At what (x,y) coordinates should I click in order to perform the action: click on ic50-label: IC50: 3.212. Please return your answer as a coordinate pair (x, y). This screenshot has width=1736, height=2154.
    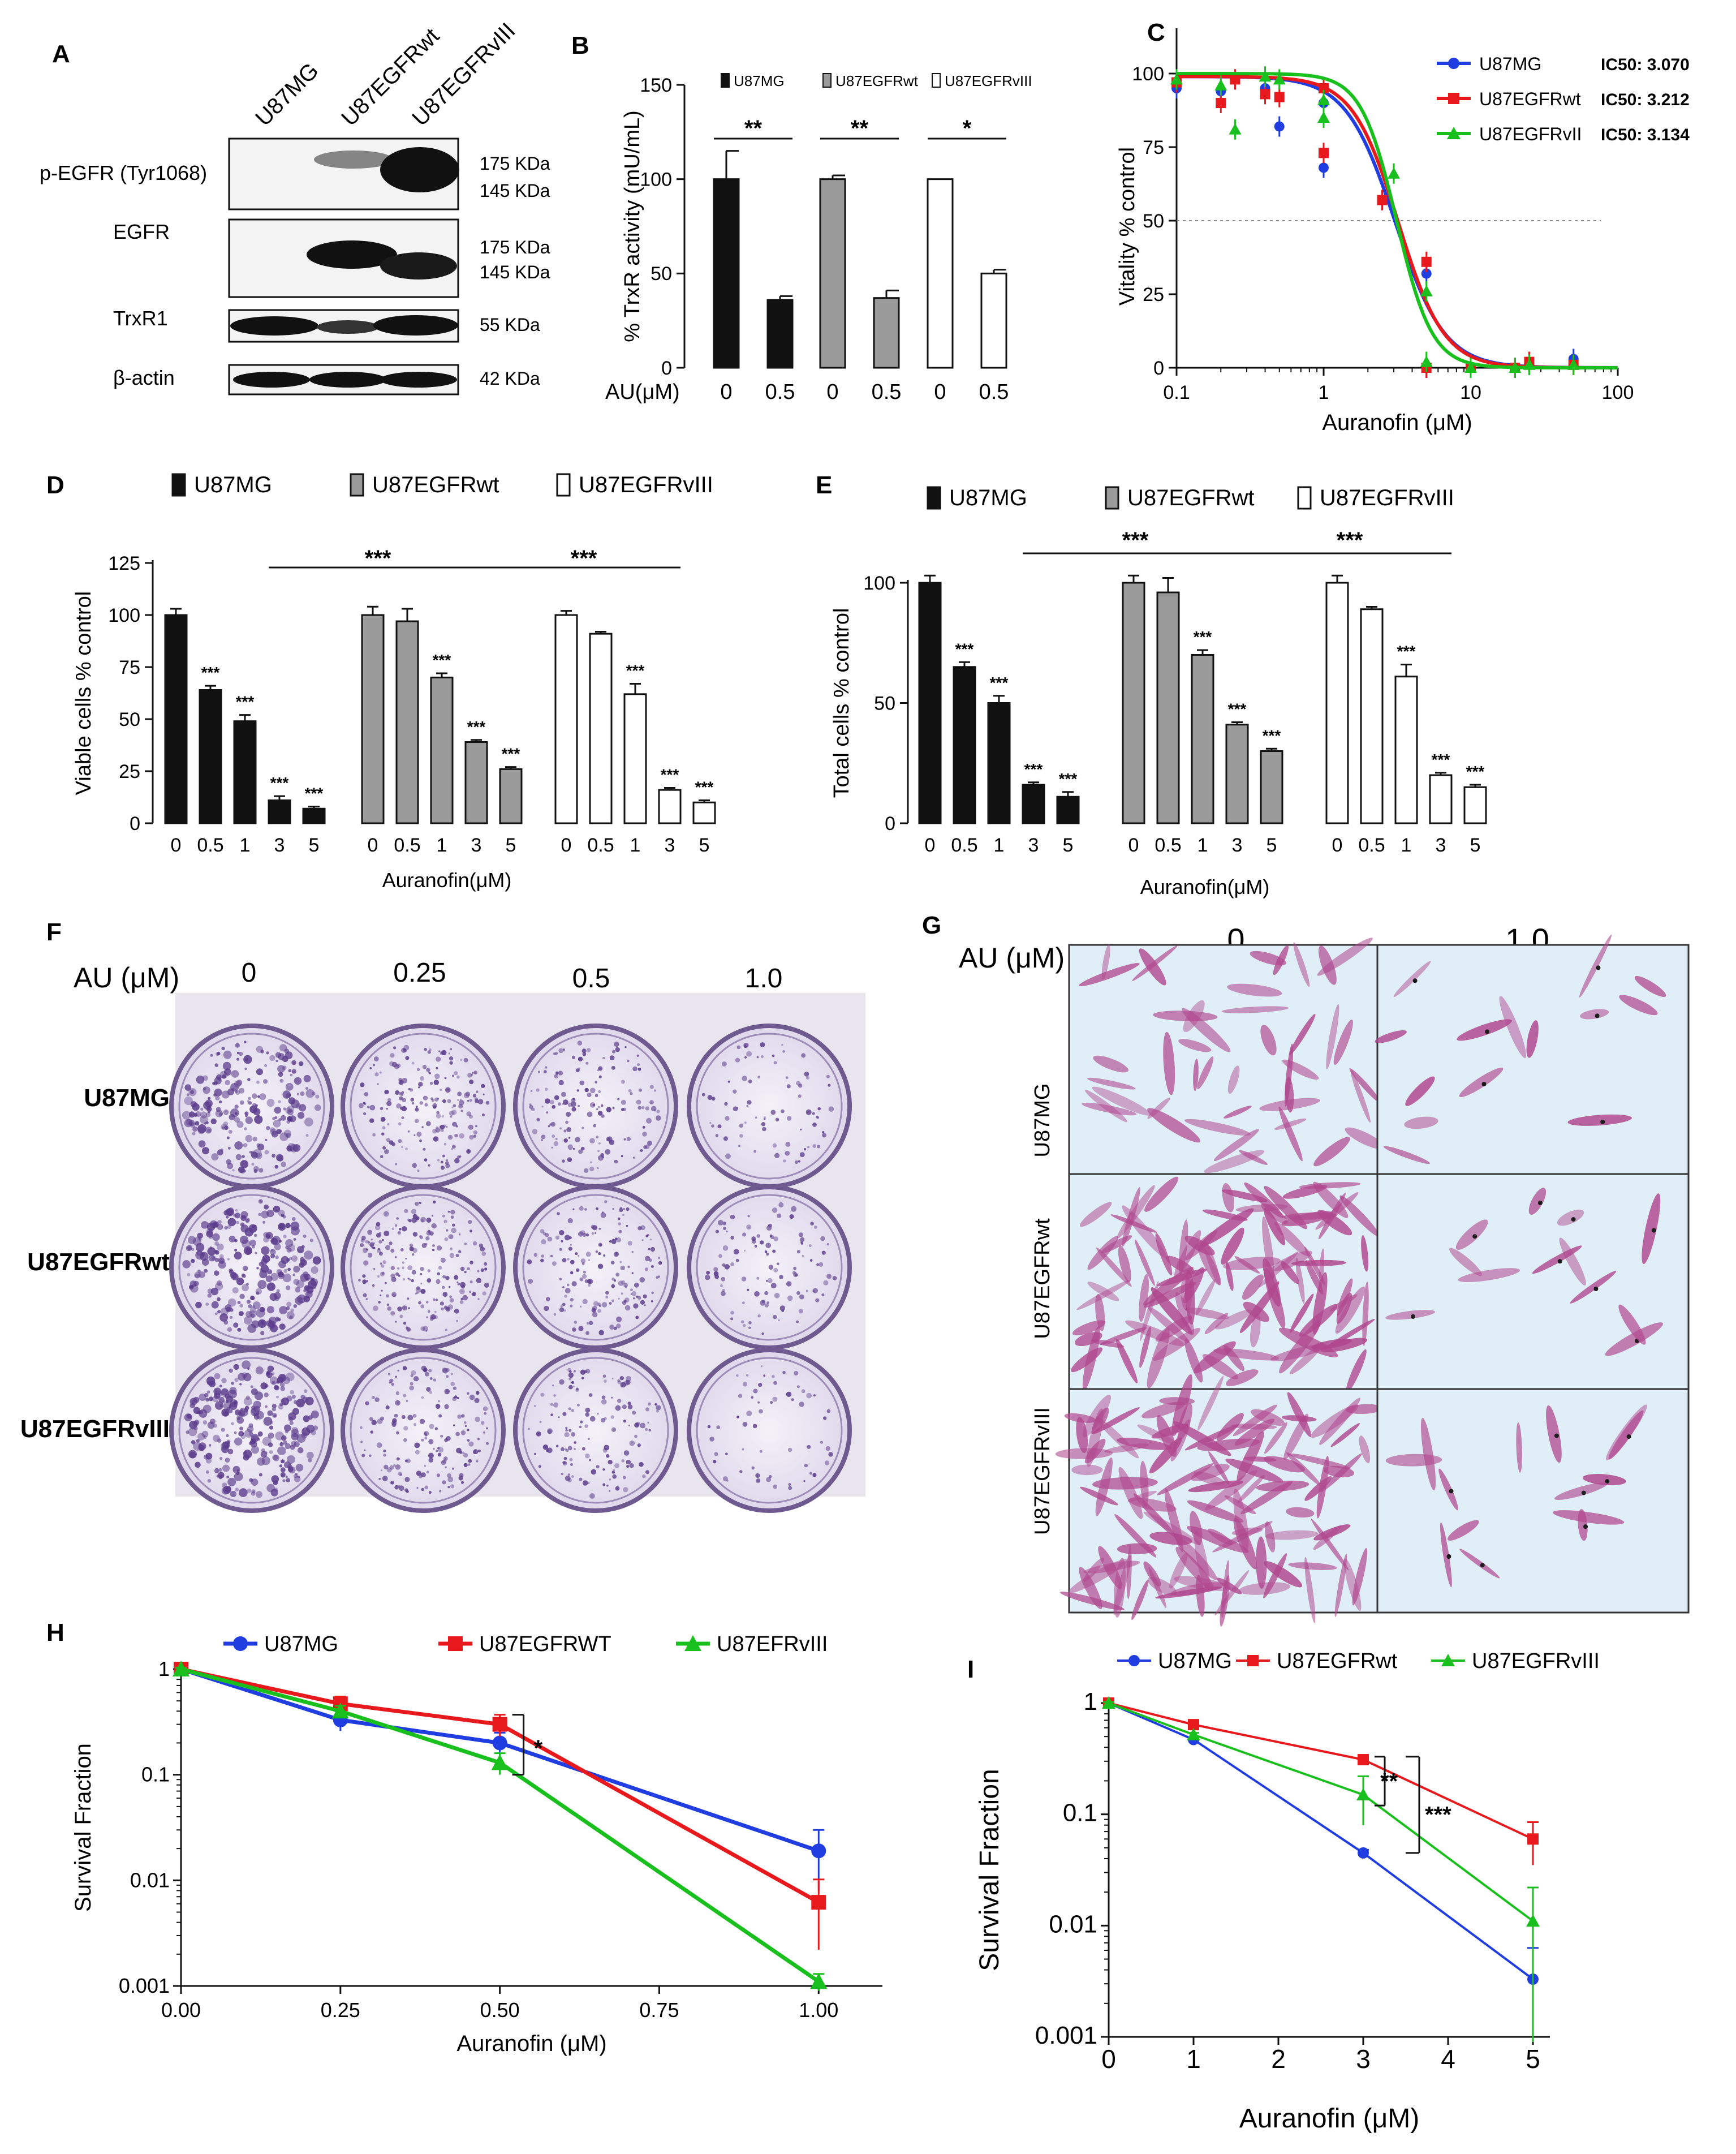
    Looking at the image, I should click on (1645, 100).